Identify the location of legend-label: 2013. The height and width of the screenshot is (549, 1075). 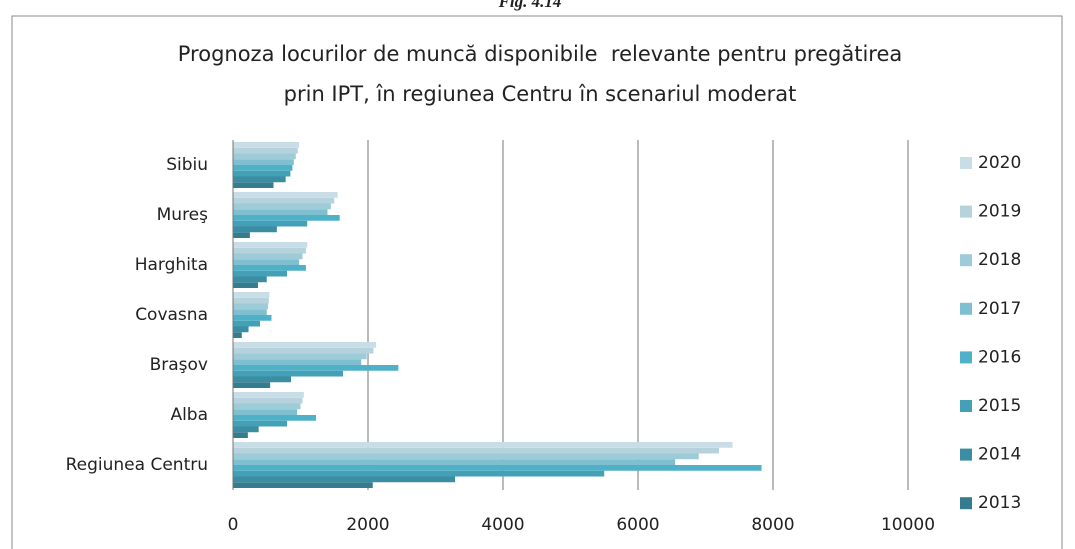
(999, 503).